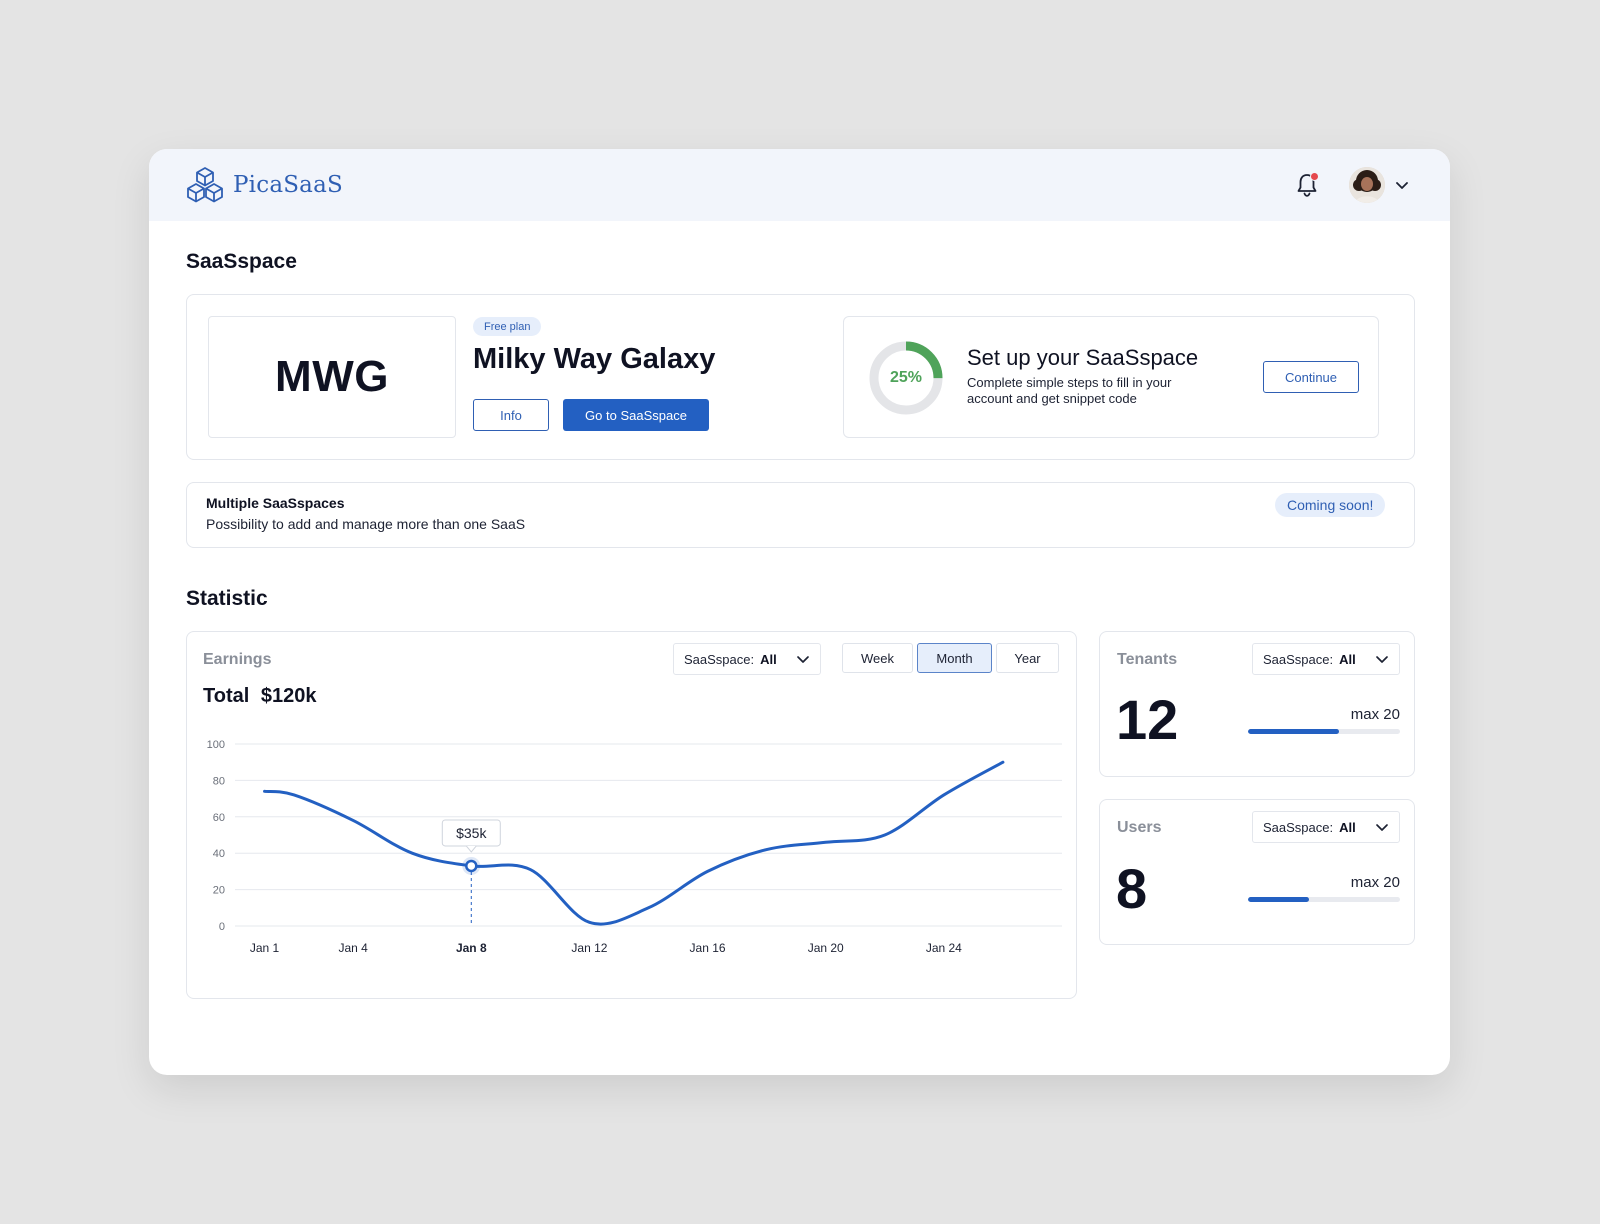 The image size is (1600, 1224). What do you see at coordinates (944, 948) in the screenshot?
I see `x-tick-label: Jan 24` at bounding box center [944, 948].